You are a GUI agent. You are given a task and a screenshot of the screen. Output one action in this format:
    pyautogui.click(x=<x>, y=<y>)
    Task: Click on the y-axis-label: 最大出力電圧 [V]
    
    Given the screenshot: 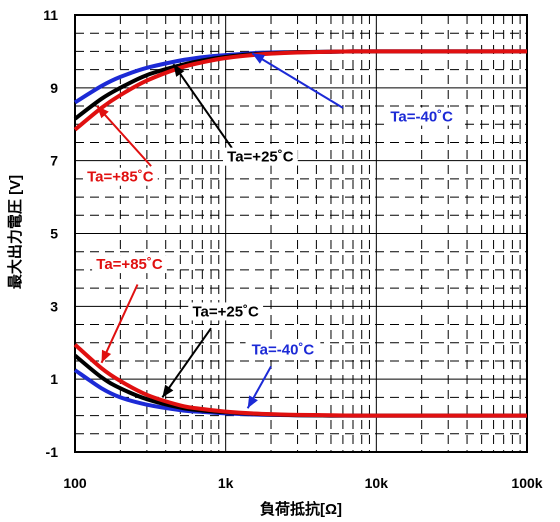 What is the action you would take?
    pyautogui.click(x=15, y=232)
    